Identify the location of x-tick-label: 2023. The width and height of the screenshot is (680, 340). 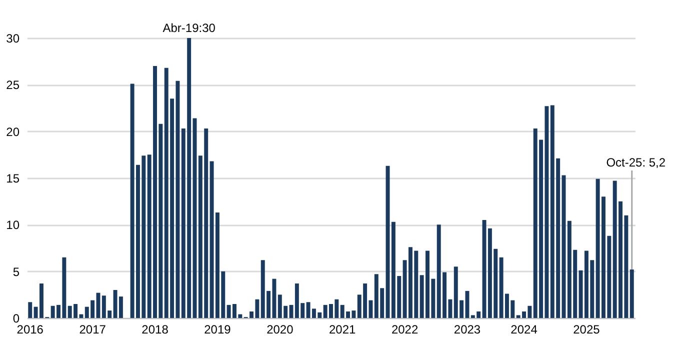
(467, 329).